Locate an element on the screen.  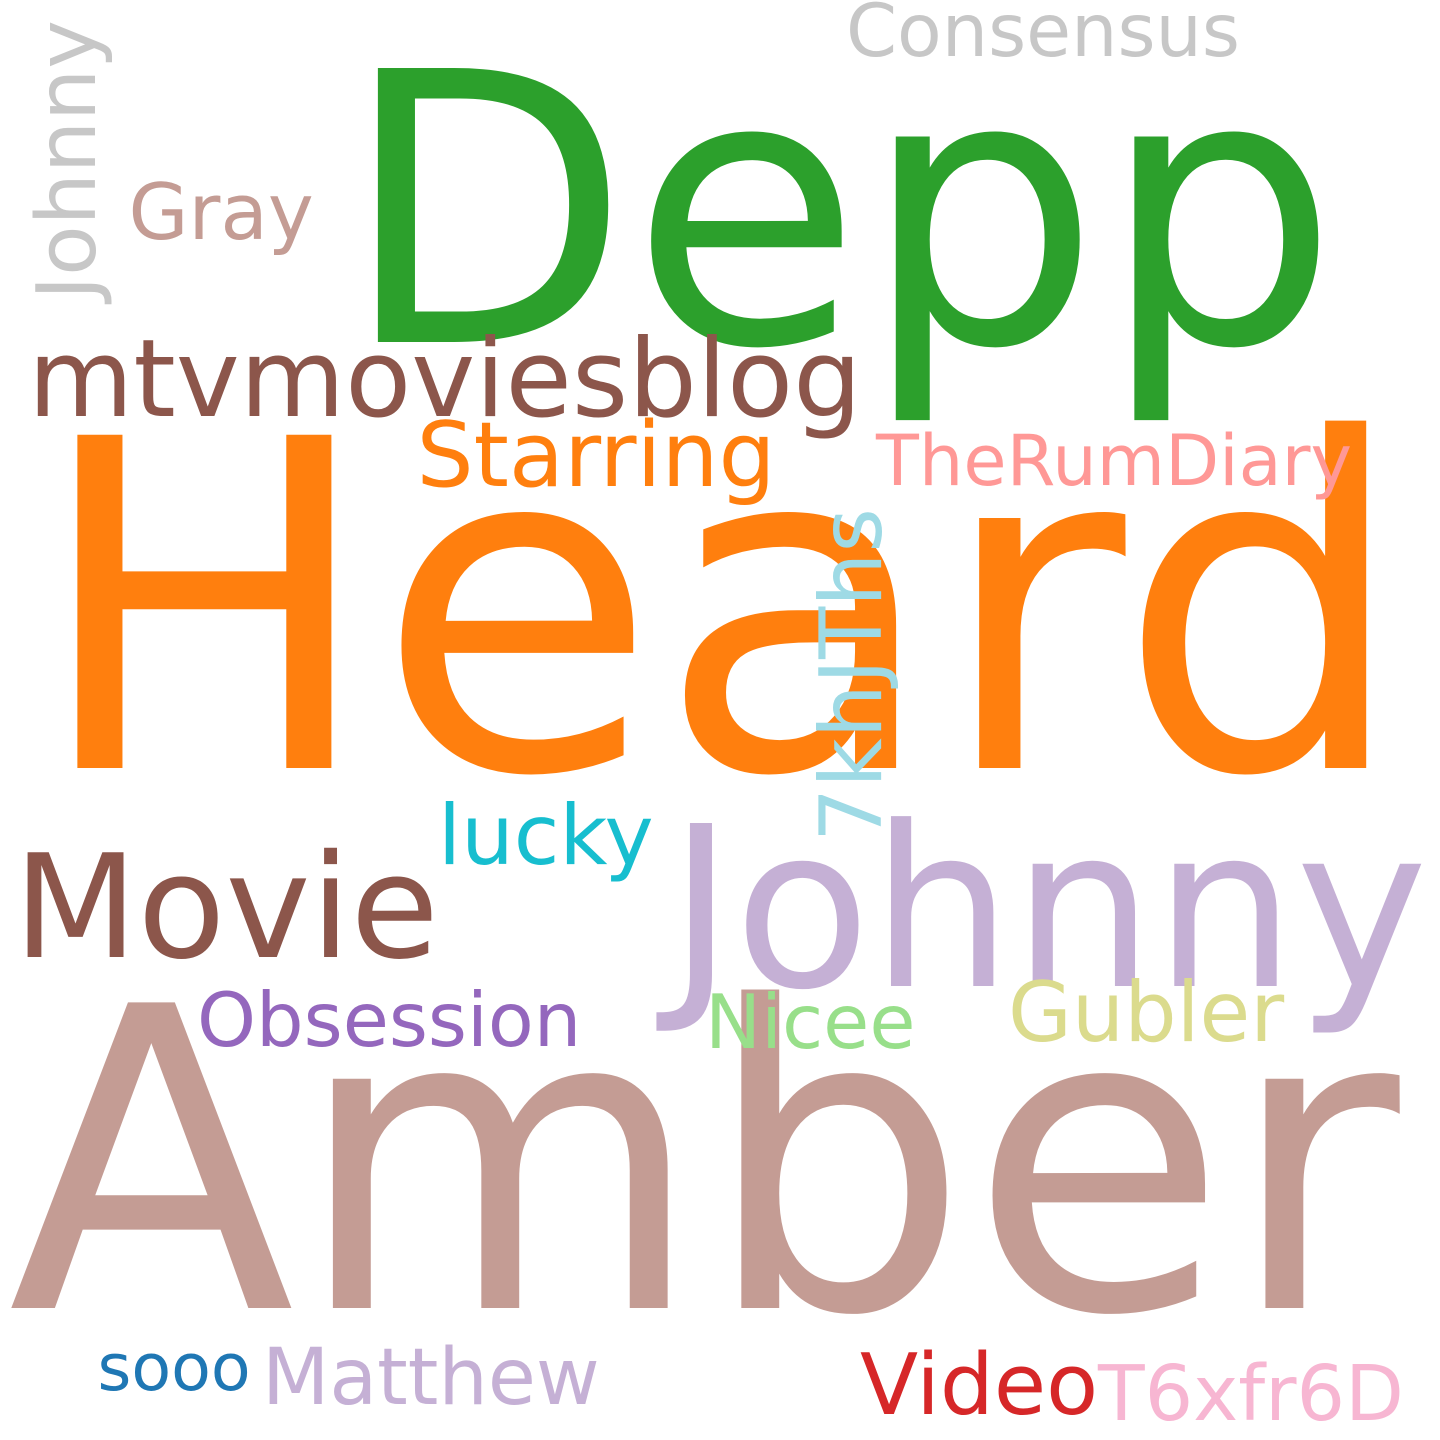
word-lucky: lucky is located at coordinates (546, 835).